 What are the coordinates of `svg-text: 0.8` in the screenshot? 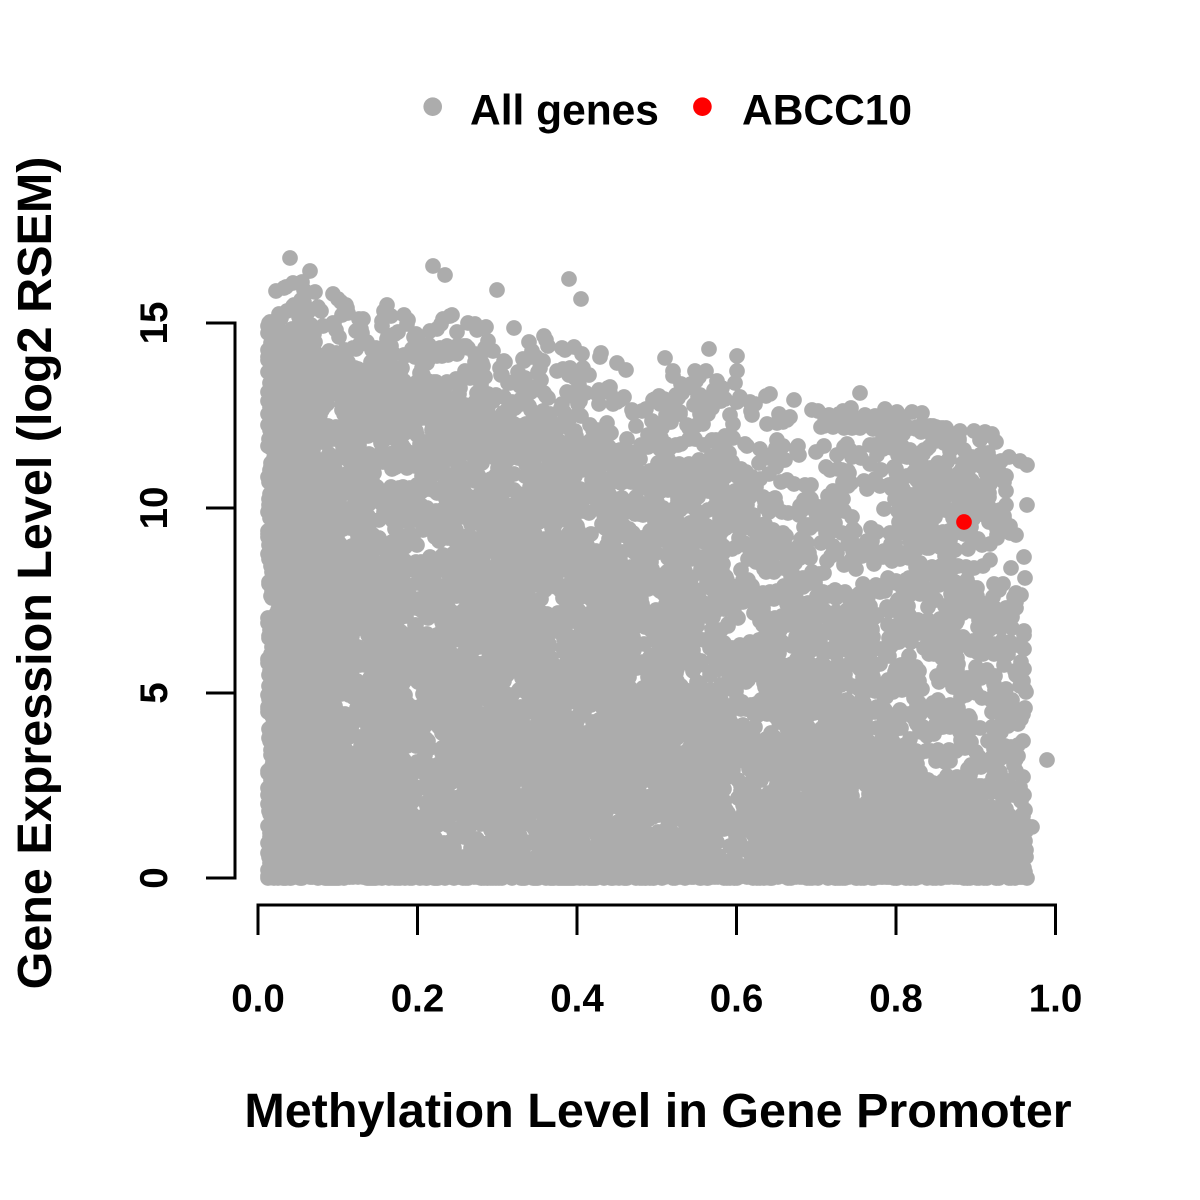 It's located at (896, 999).